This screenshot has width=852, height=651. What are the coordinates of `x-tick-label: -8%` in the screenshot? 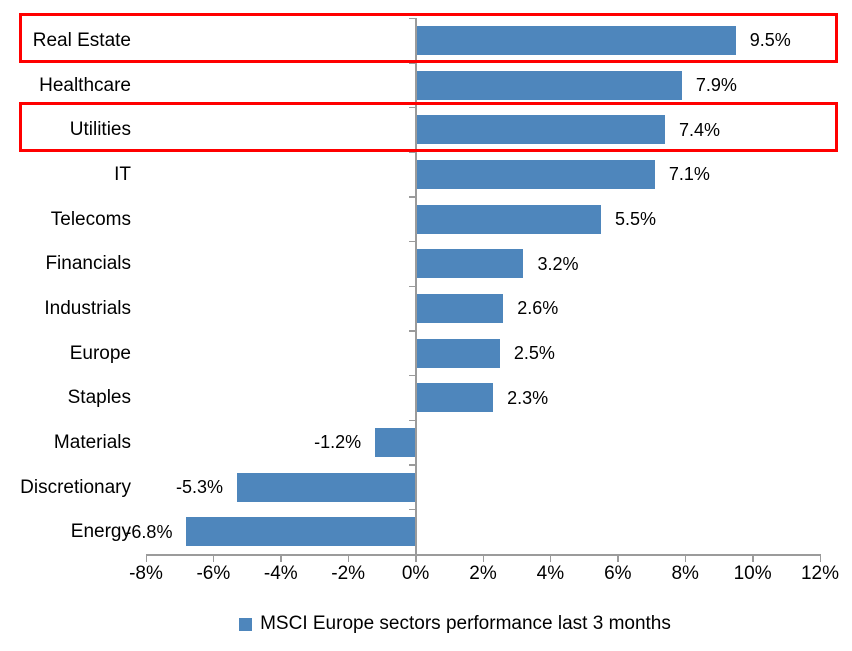 It's located at (146, 573).